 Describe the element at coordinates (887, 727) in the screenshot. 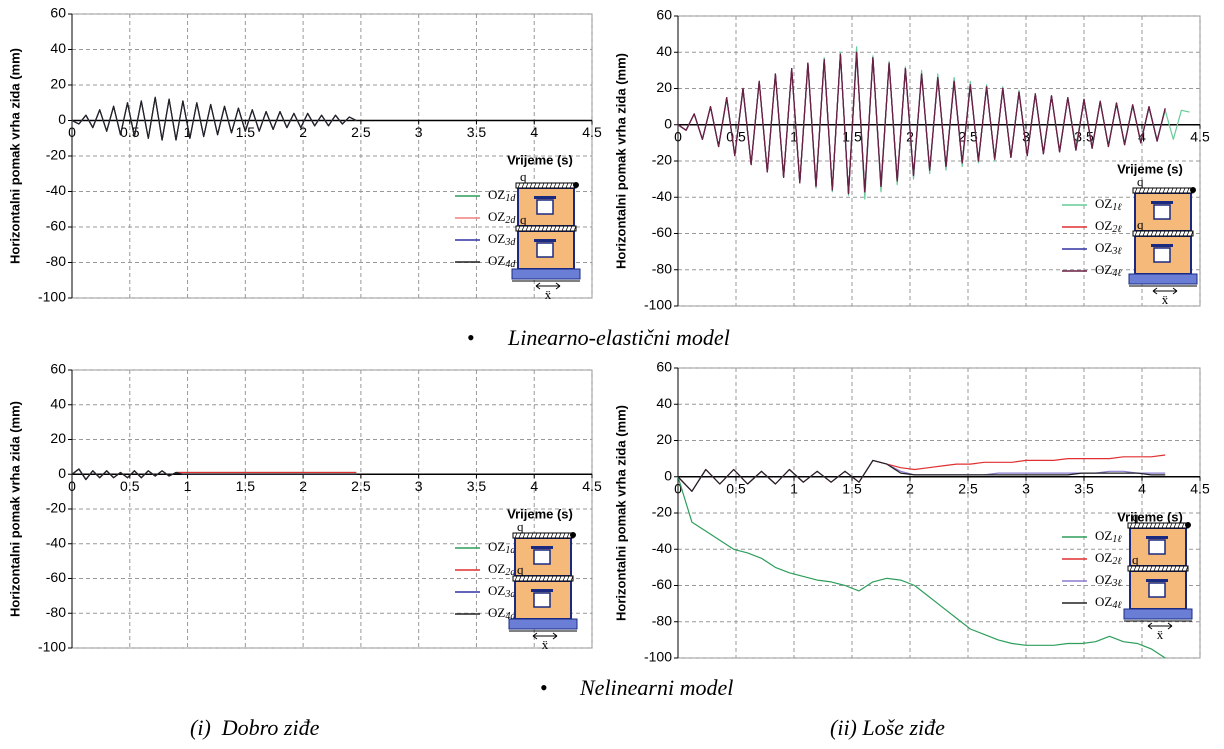

I see `column-caption: (ii) Loše ziđe` at that location.